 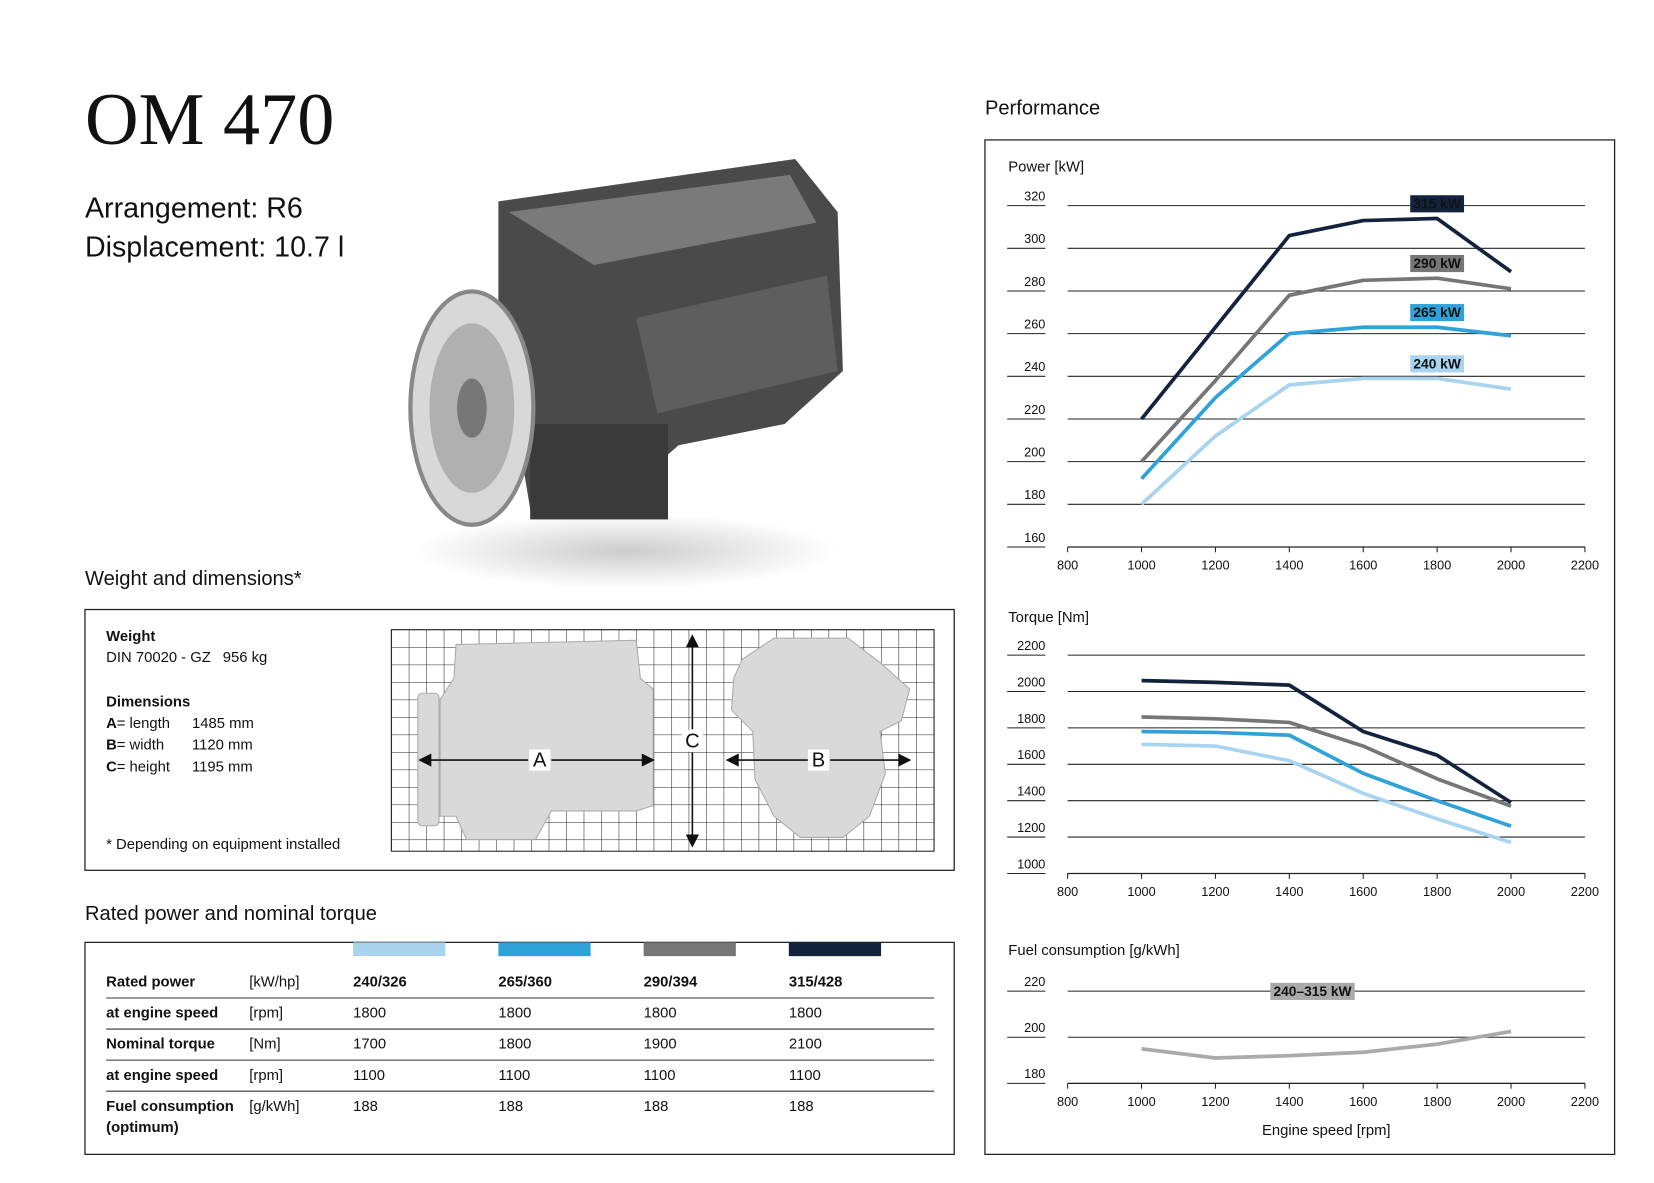 I want to click on cell: 315/428, so click(x=816, y=983).